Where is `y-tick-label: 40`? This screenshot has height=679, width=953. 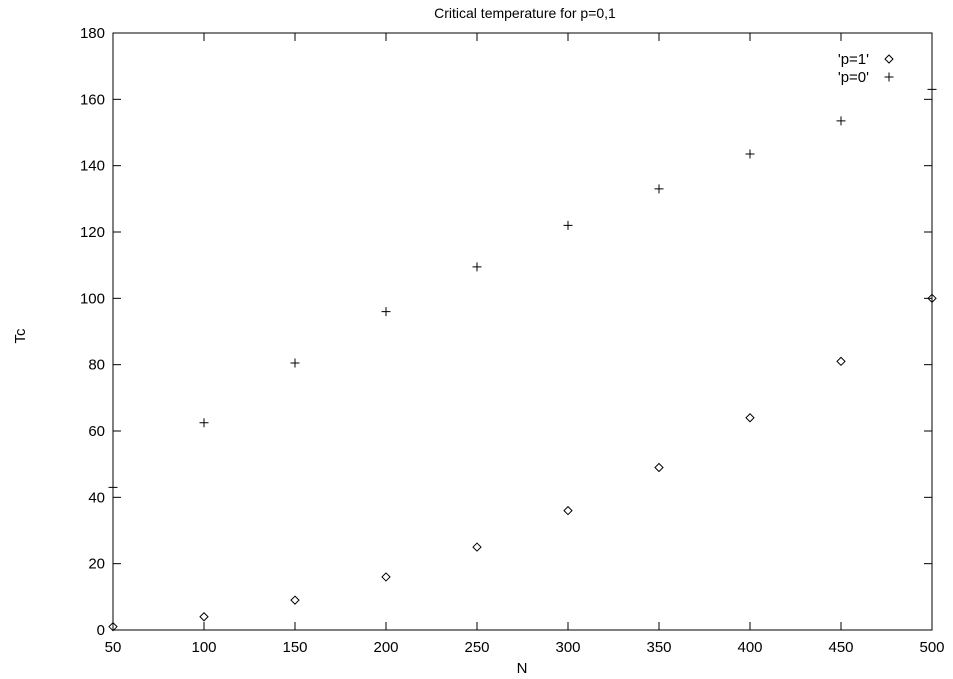
y-tick-label: 40 is located at coordinates (96, 497).